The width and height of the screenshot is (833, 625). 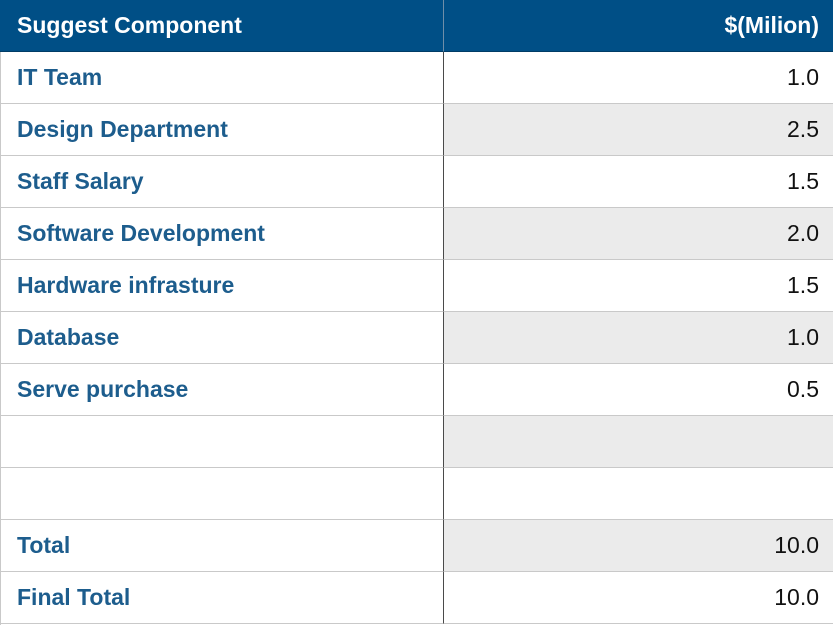 What do you see at coordinates (638, 78) in the screenshot?
I see `row-value-it-team: 1.0` at bounding box center [638, 78].